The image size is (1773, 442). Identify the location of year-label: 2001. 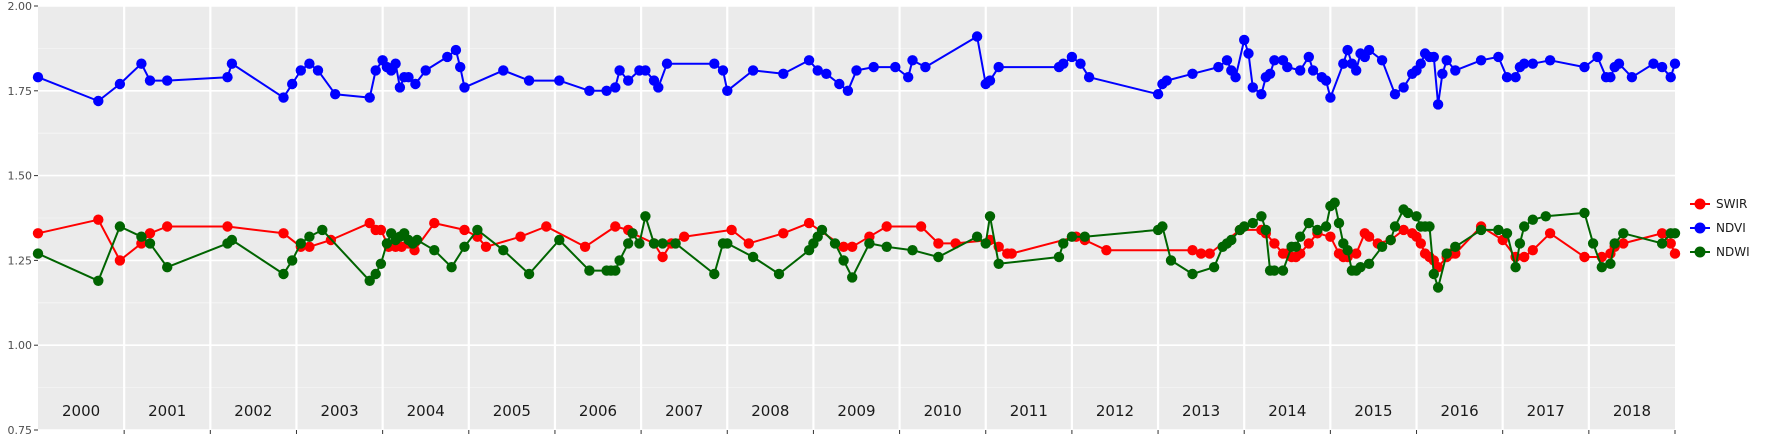
(167, 411).